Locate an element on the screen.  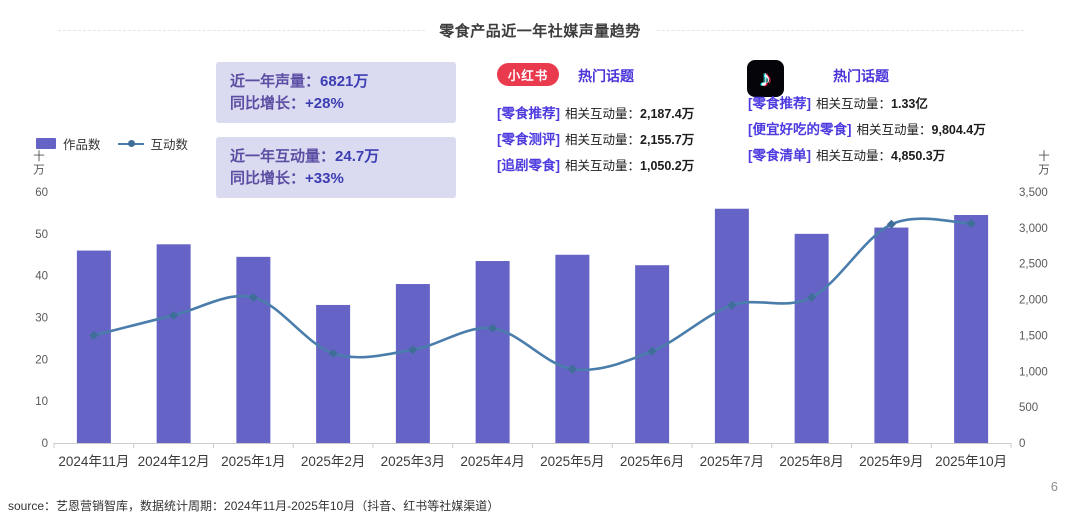
x-axis-category-label: 2025年8月 is located at coordinates (811, 461).